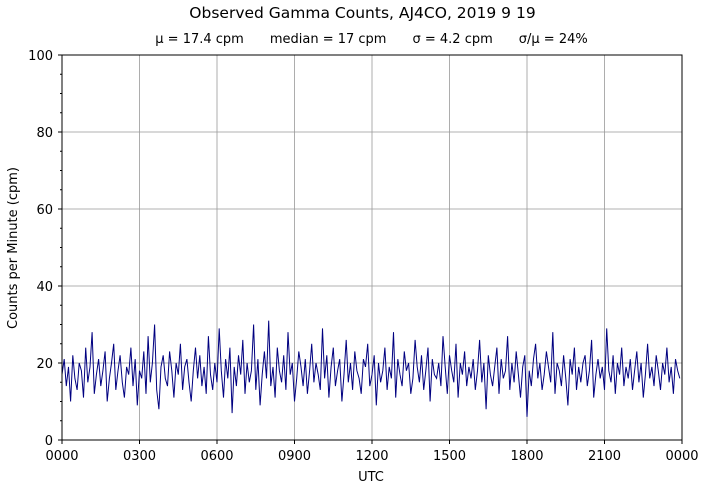 This screenshot has width=705, height=489. I want to click on x-tick-label: 1500, so click(449, 456).